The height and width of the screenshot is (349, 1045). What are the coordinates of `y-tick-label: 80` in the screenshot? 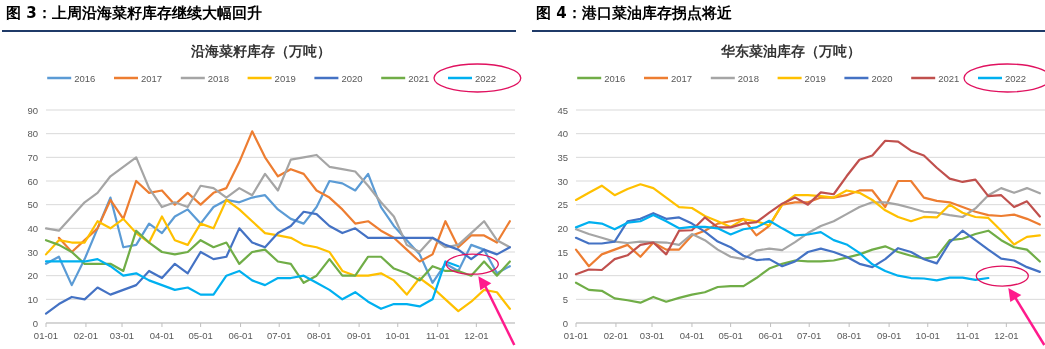 It's located at (32, 134).